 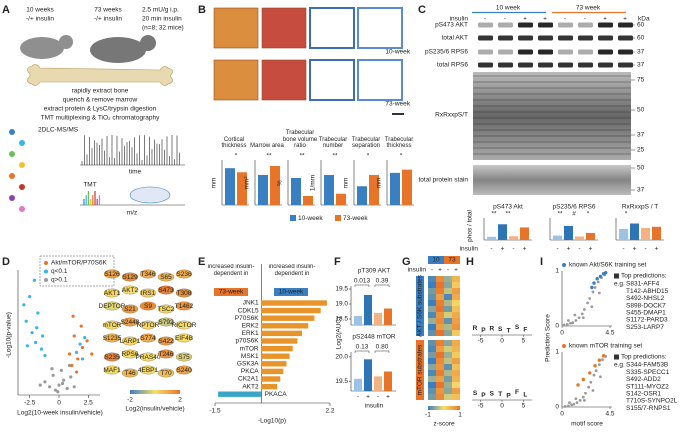 I want to click on node-label: mTOR, so click(x=111, y=325).